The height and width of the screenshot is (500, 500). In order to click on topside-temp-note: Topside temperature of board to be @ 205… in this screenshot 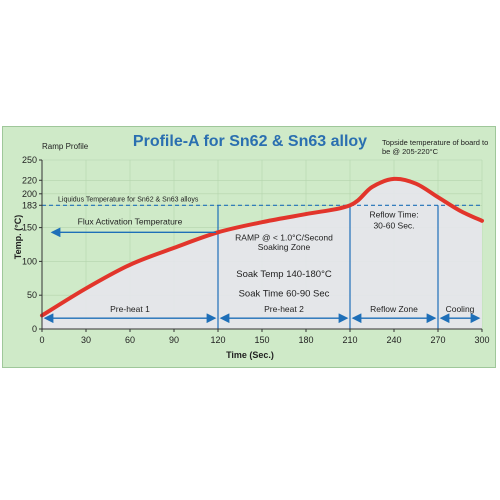, I will do `click(435, 147)`.